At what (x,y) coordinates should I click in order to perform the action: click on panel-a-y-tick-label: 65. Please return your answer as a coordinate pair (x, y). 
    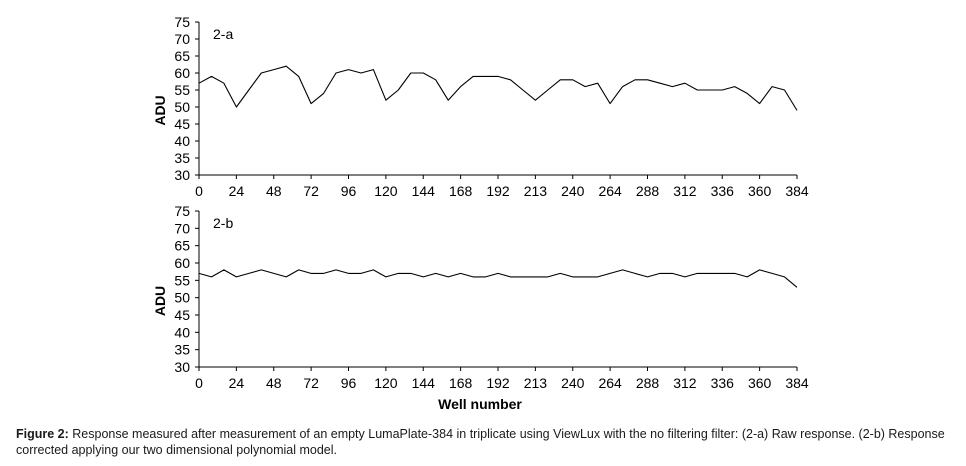
    Looking at the image, I should click on (182, 56).